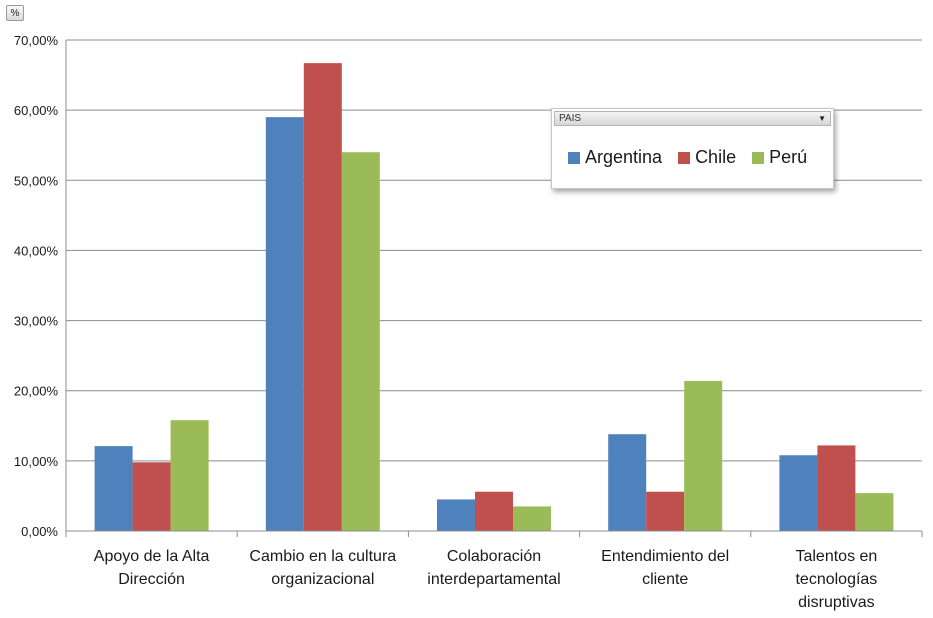 Image resolution: width=933 pixels, height=618 pixels. I want to click on legend-label: Argentina, so click(624, 157).